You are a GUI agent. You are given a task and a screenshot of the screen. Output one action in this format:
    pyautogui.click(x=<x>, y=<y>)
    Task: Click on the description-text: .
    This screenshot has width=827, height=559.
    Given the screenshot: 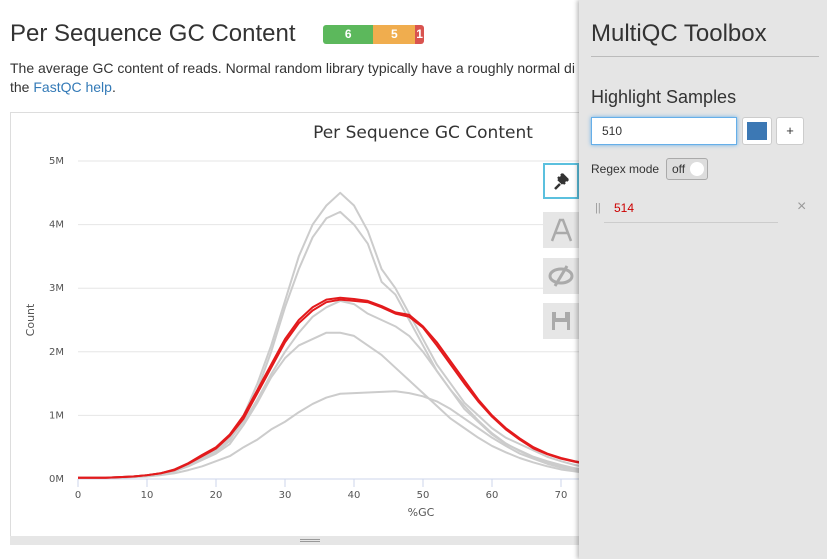 What is the action you would take?
    pyautogui.click(x=113, y=87)
    